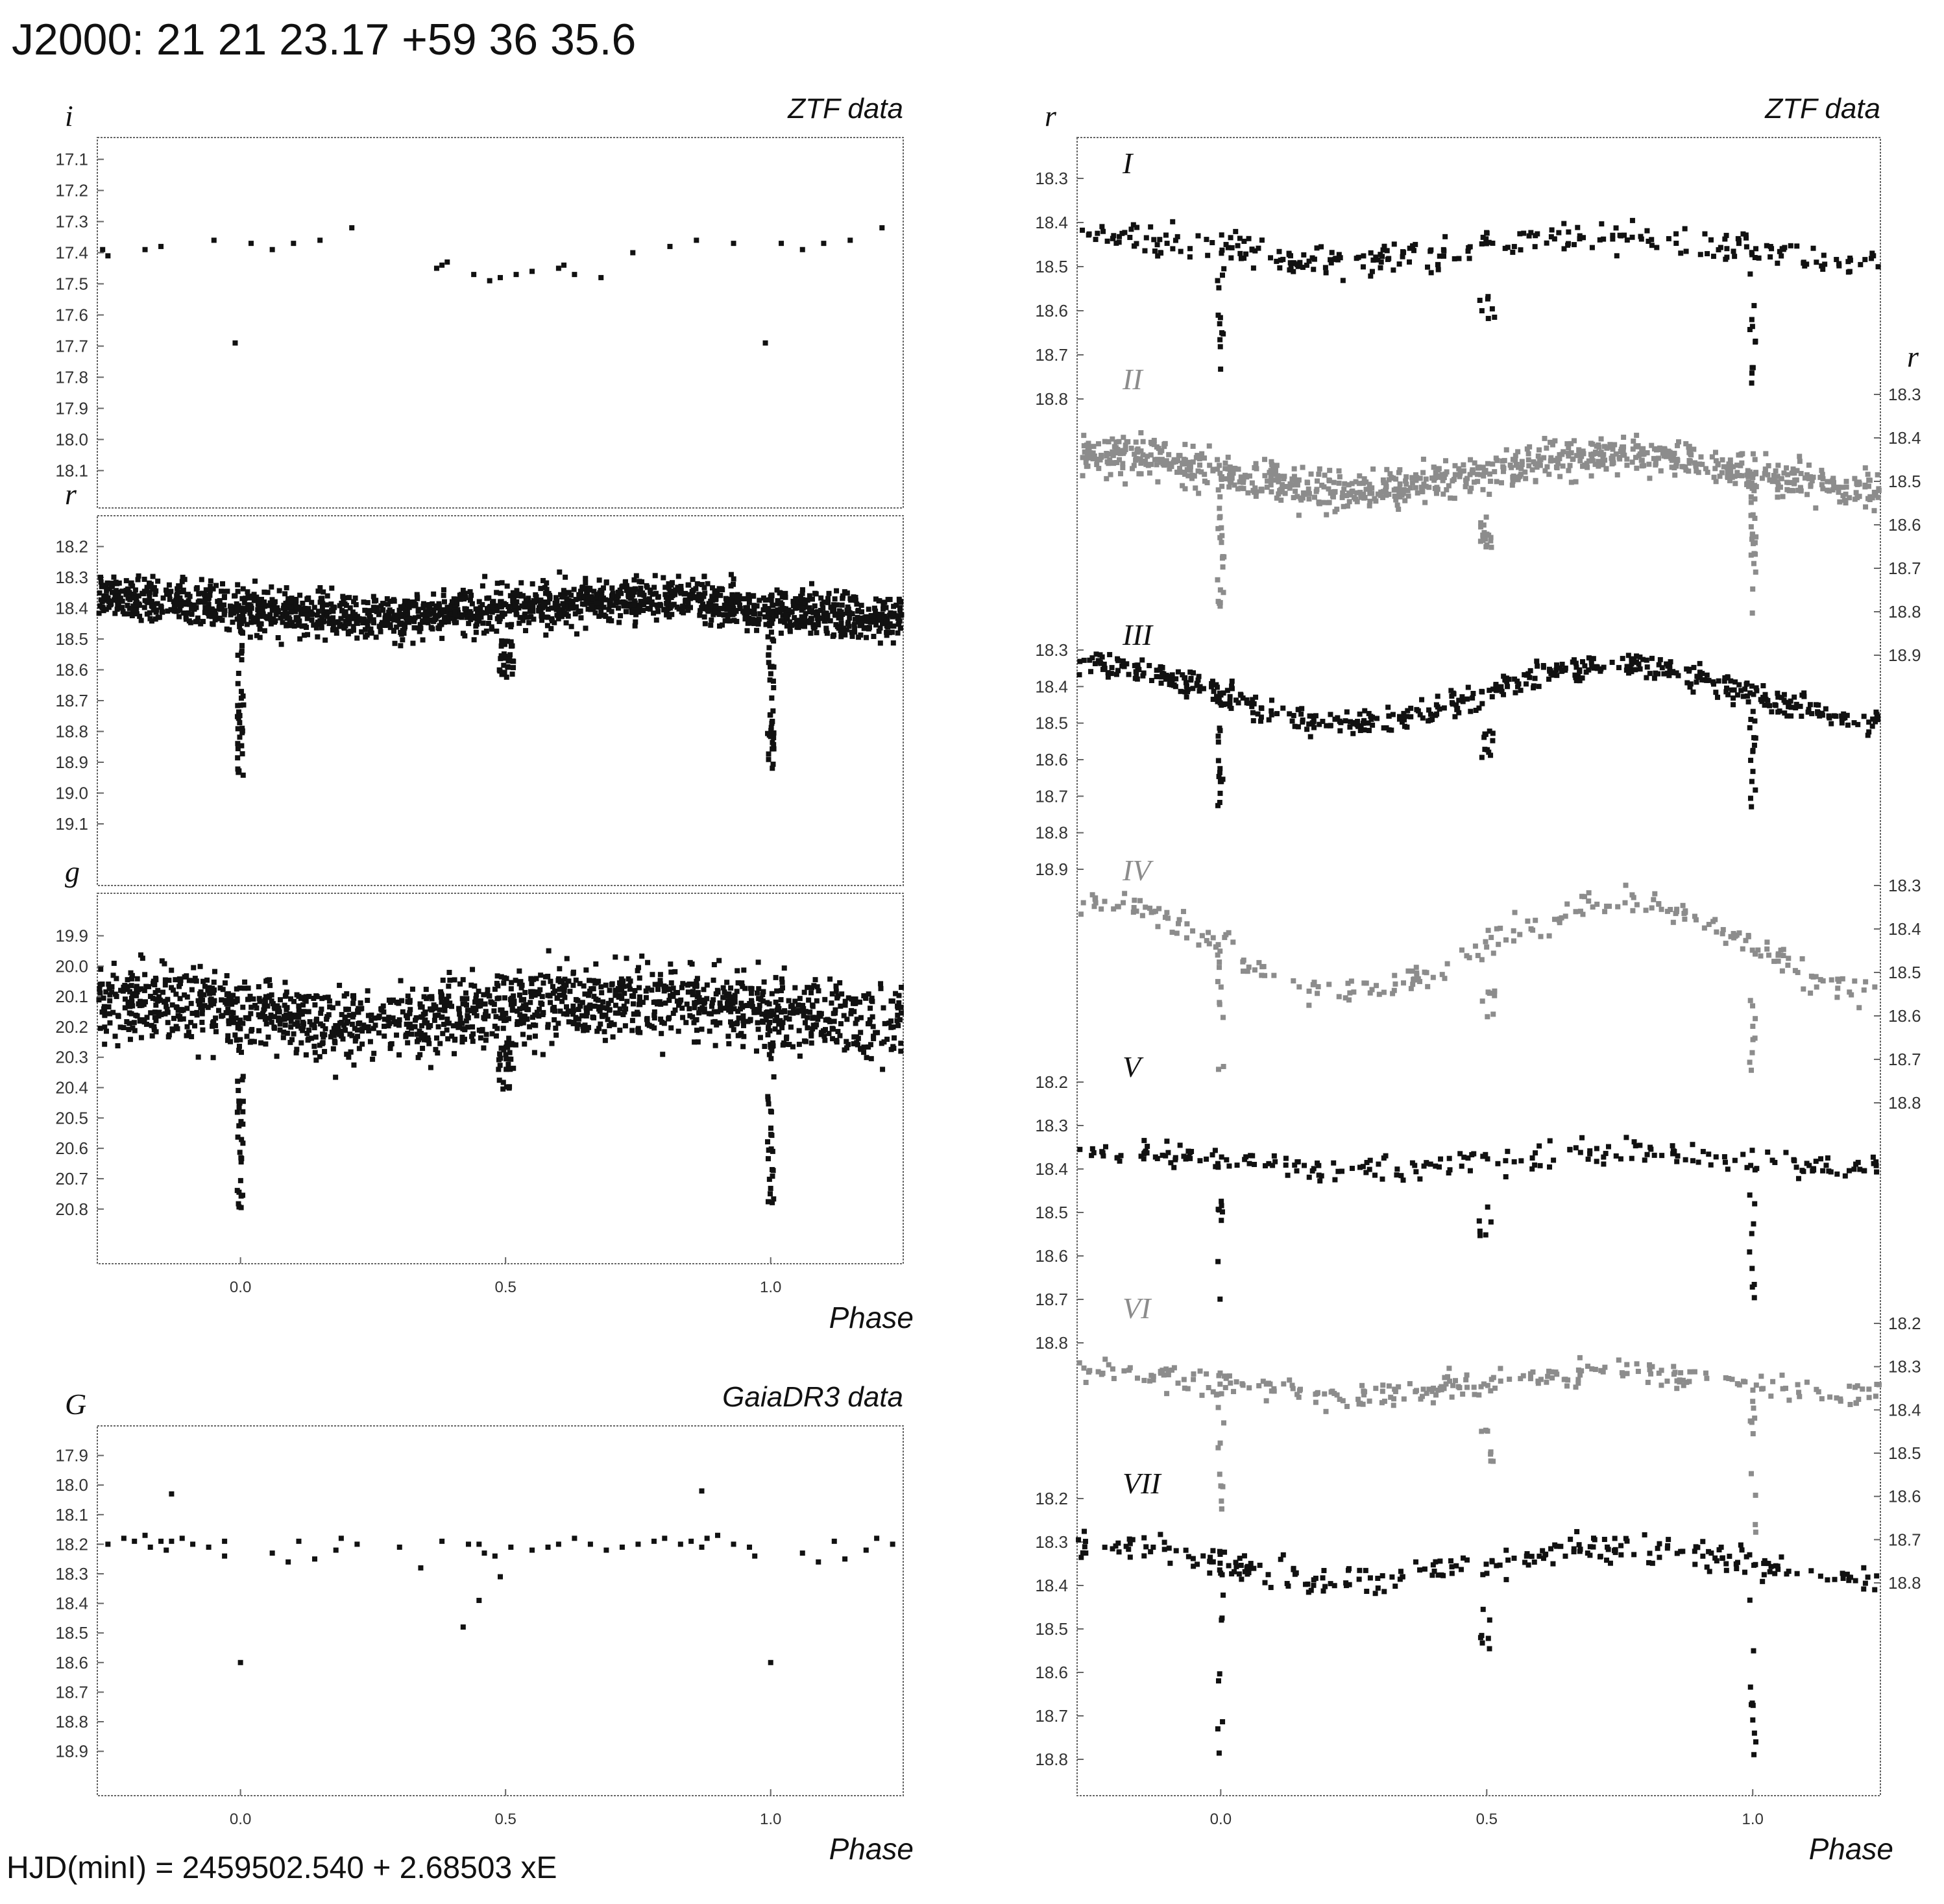  What do you see at coordinates (1753, 1820) in the screenshot?
I see `seasons-xtick-label: 1.0` at bounding box center [1753, 1820].